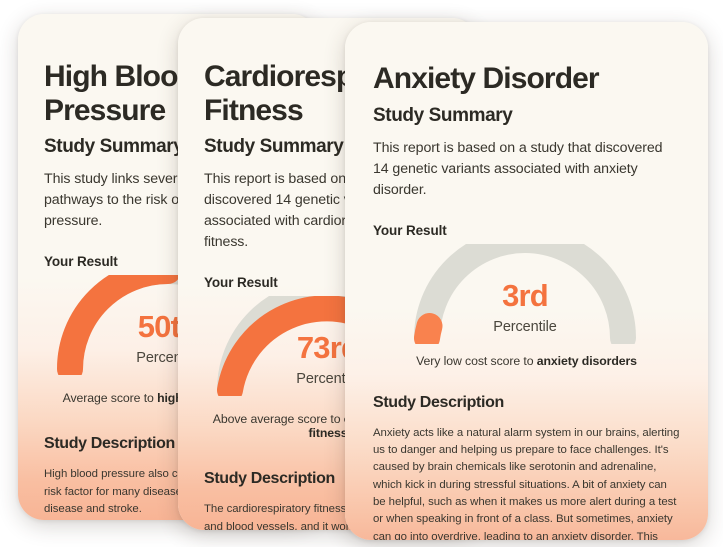  What do you see at coordinates (476, 360) in the screenshot?
I see `gauge-caption-prefix: Very low cost score to` at bounding box center [476, 360].